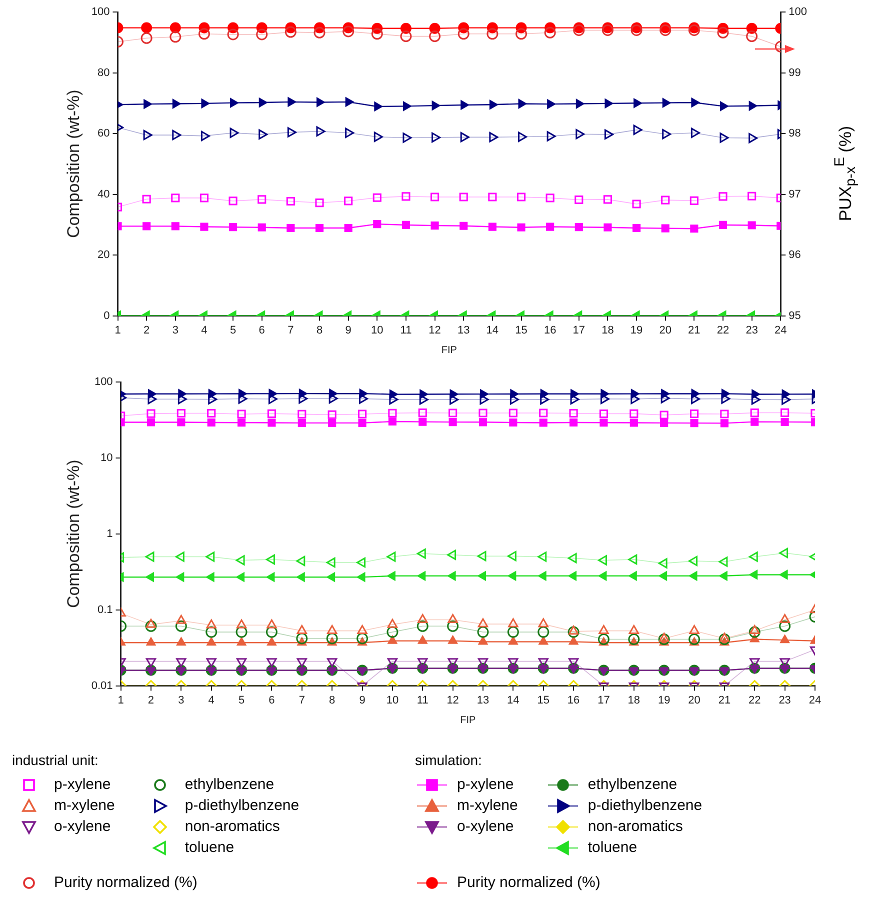 This screenshot has height=903, width=870. Describe the element at coordinates (105, 610) in the screenshot. I see `y-tick-label: 0.1` at that location.